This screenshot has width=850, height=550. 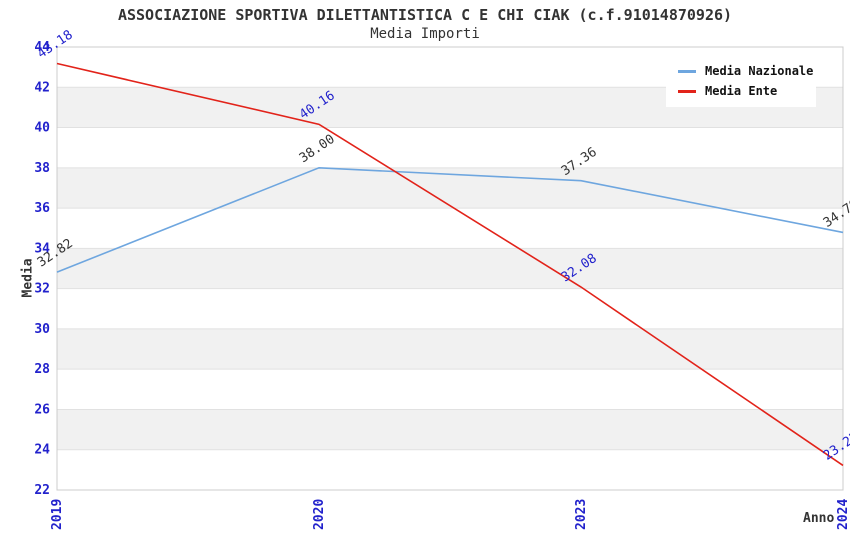 I want to click on y-tick-label: 26, so click(x=42, y=409).